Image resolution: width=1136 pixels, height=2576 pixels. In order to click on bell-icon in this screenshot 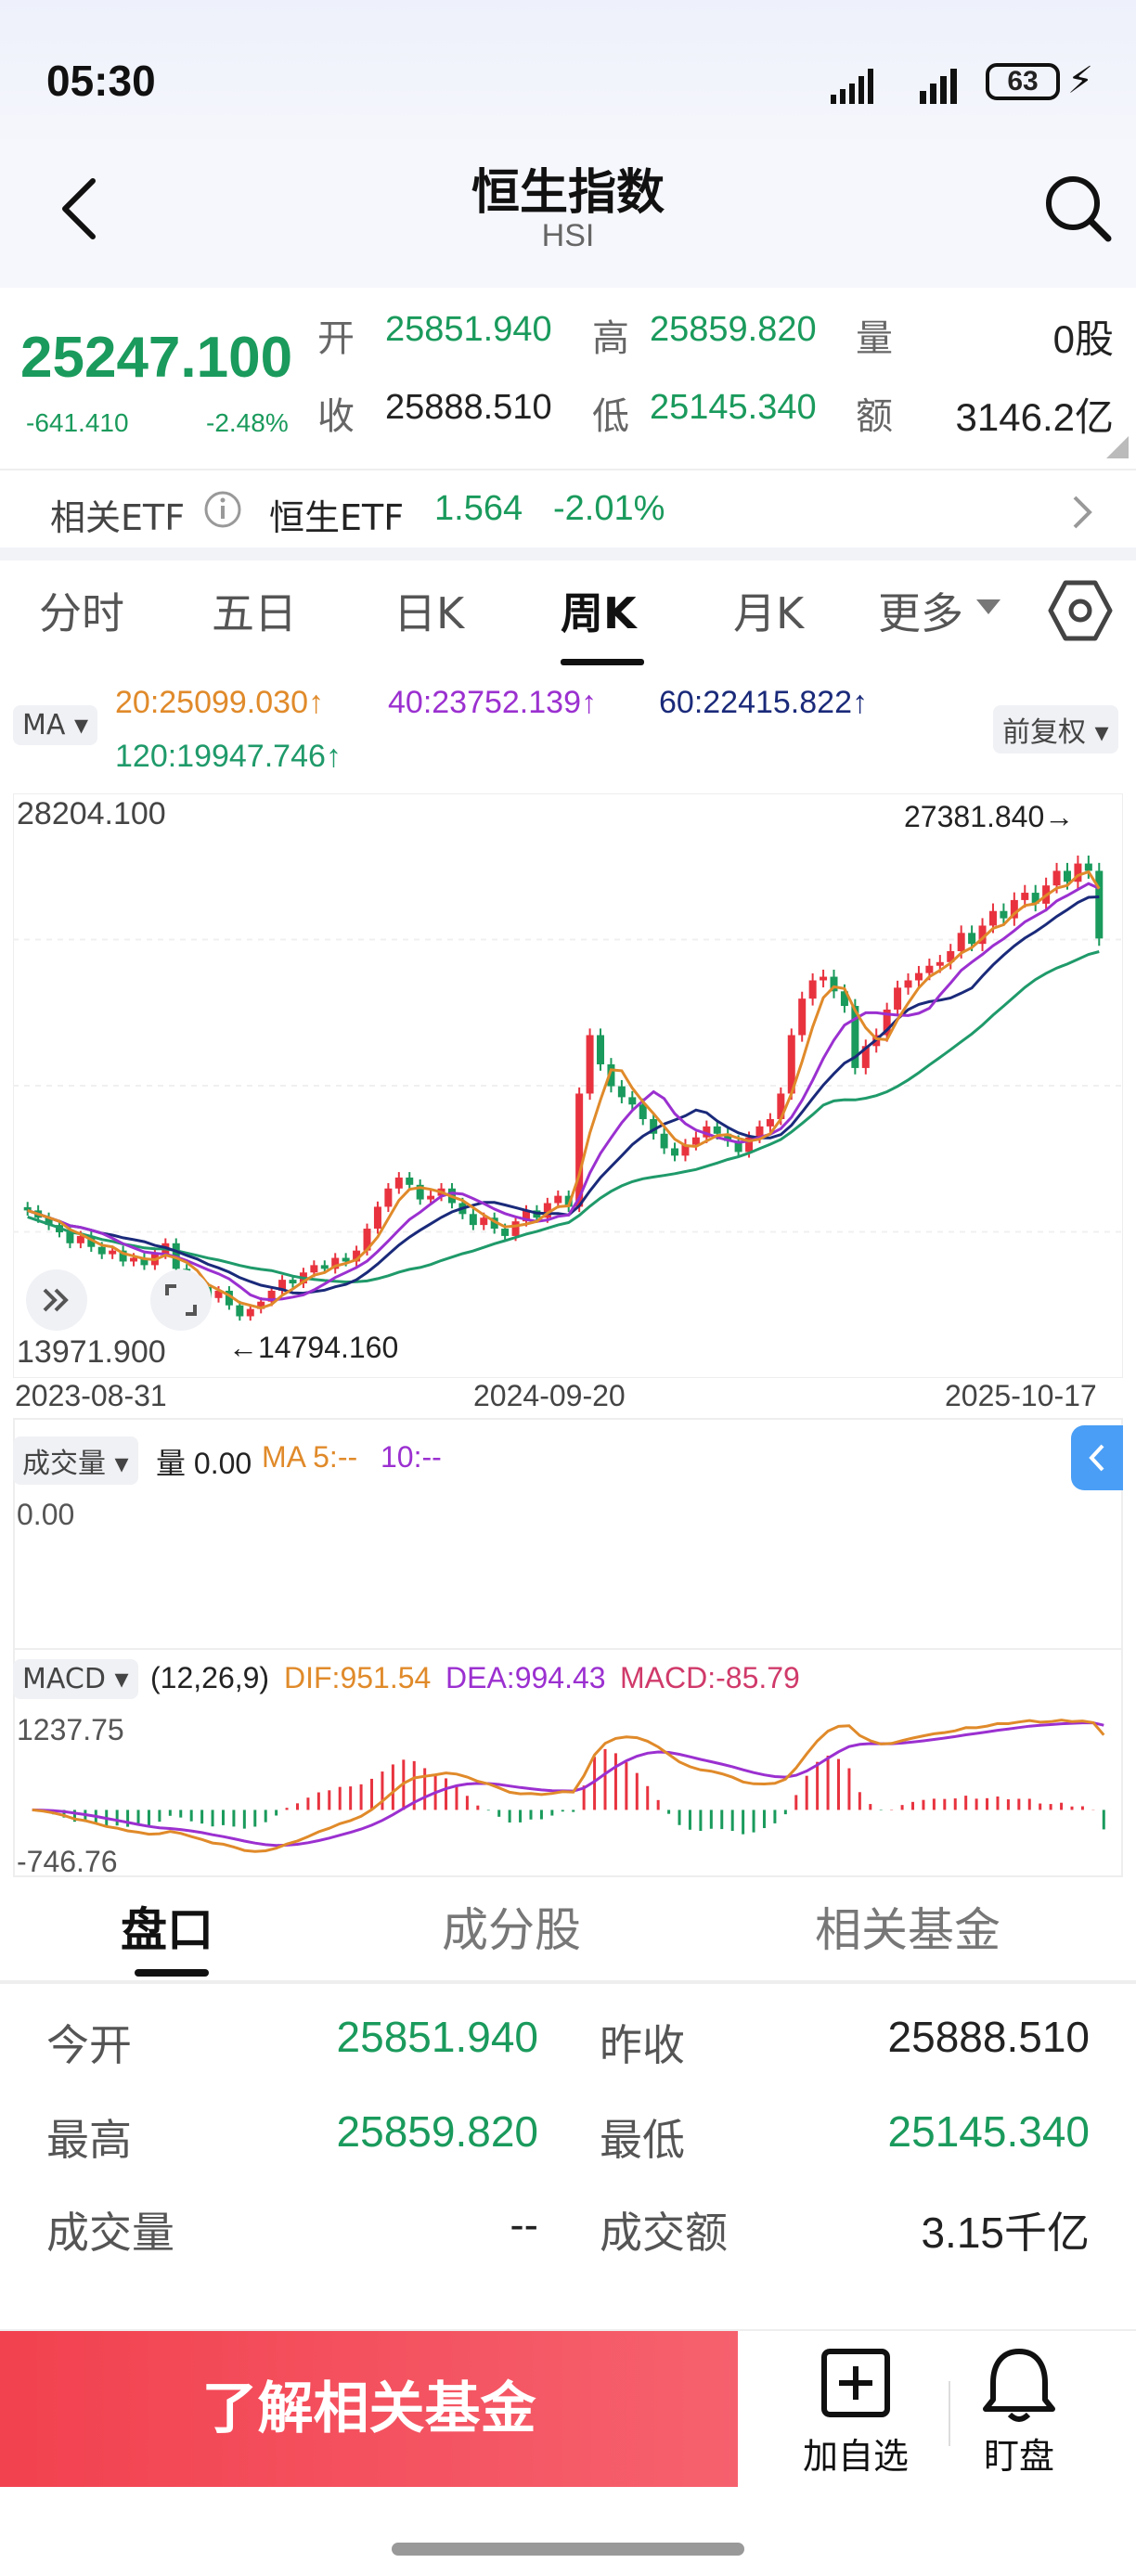, I will do `click(1019, 2385)`.